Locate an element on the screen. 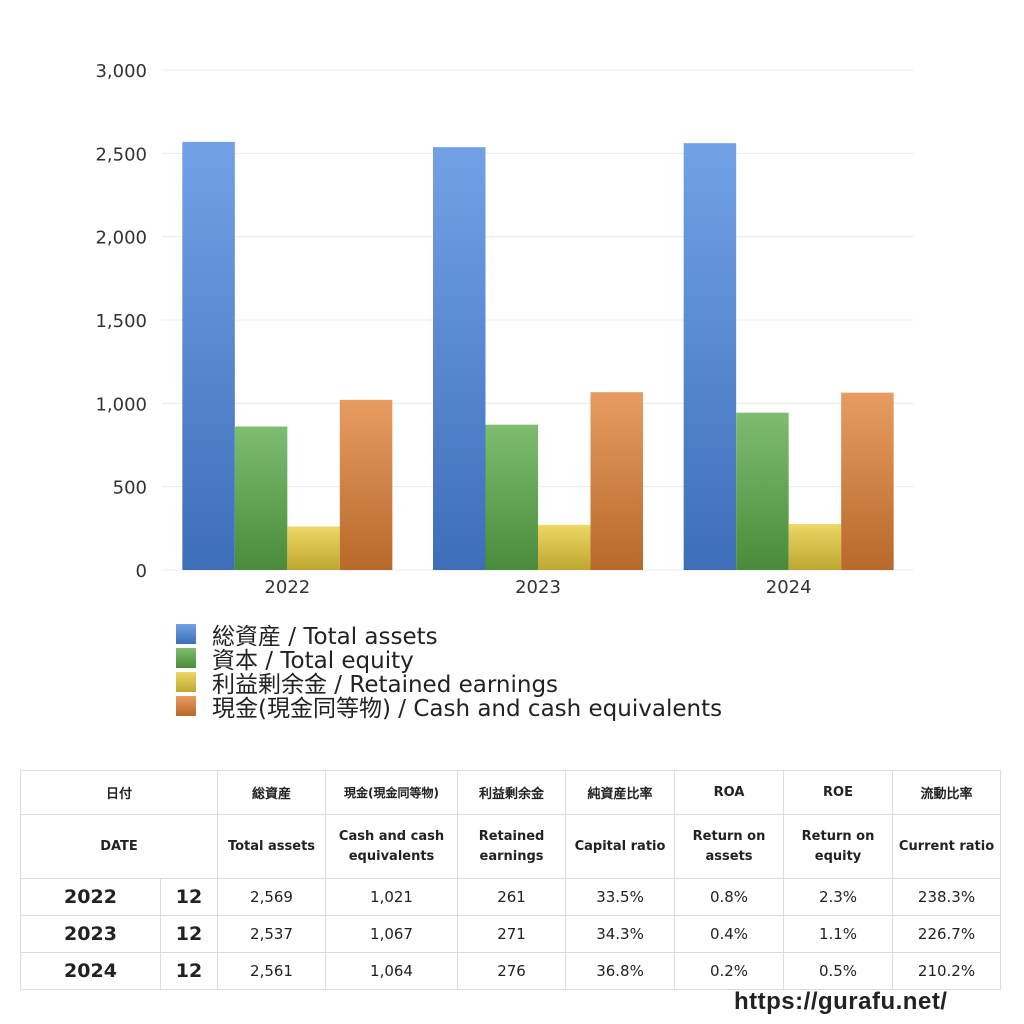 Image resolution: width=1024 pixels, height=1024 pixels. legend-label: 資本 / Total equity is located at coordinates (313, 661).